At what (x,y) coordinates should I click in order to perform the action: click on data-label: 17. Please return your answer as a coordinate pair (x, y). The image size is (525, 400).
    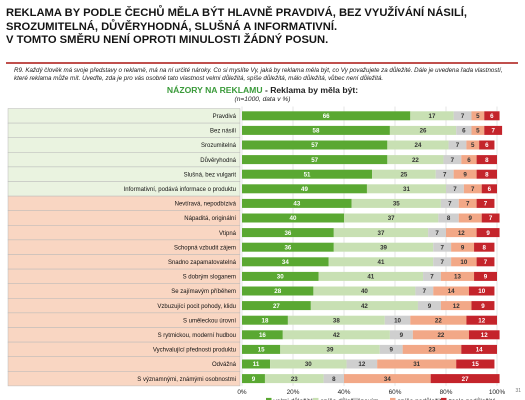
    Looking at the image, I should click on (432, 116).